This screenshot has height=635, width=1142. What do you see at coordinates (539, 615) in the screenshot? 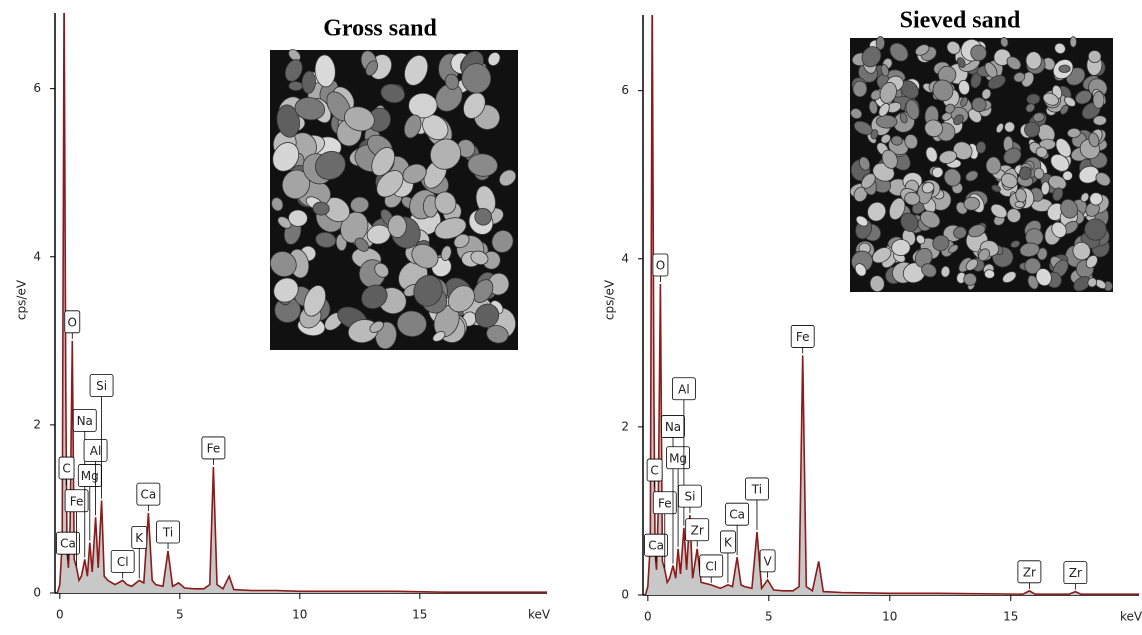
I see `x-axis-label: keV` at bounding box center [539, 615].